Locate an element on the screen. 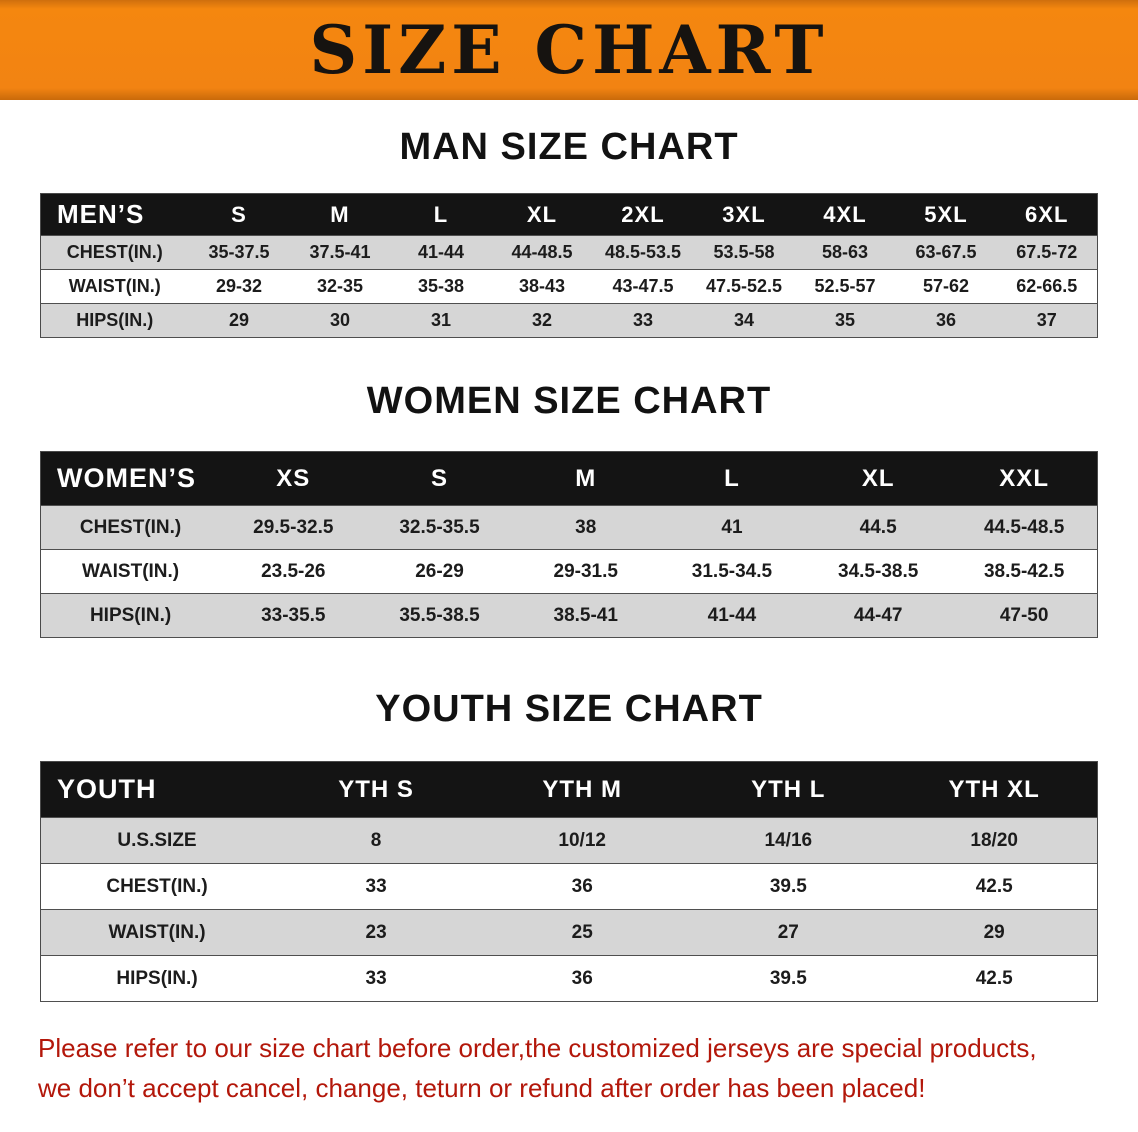  row-label: HIPS(IN.) is located at coordinates (130, 615).